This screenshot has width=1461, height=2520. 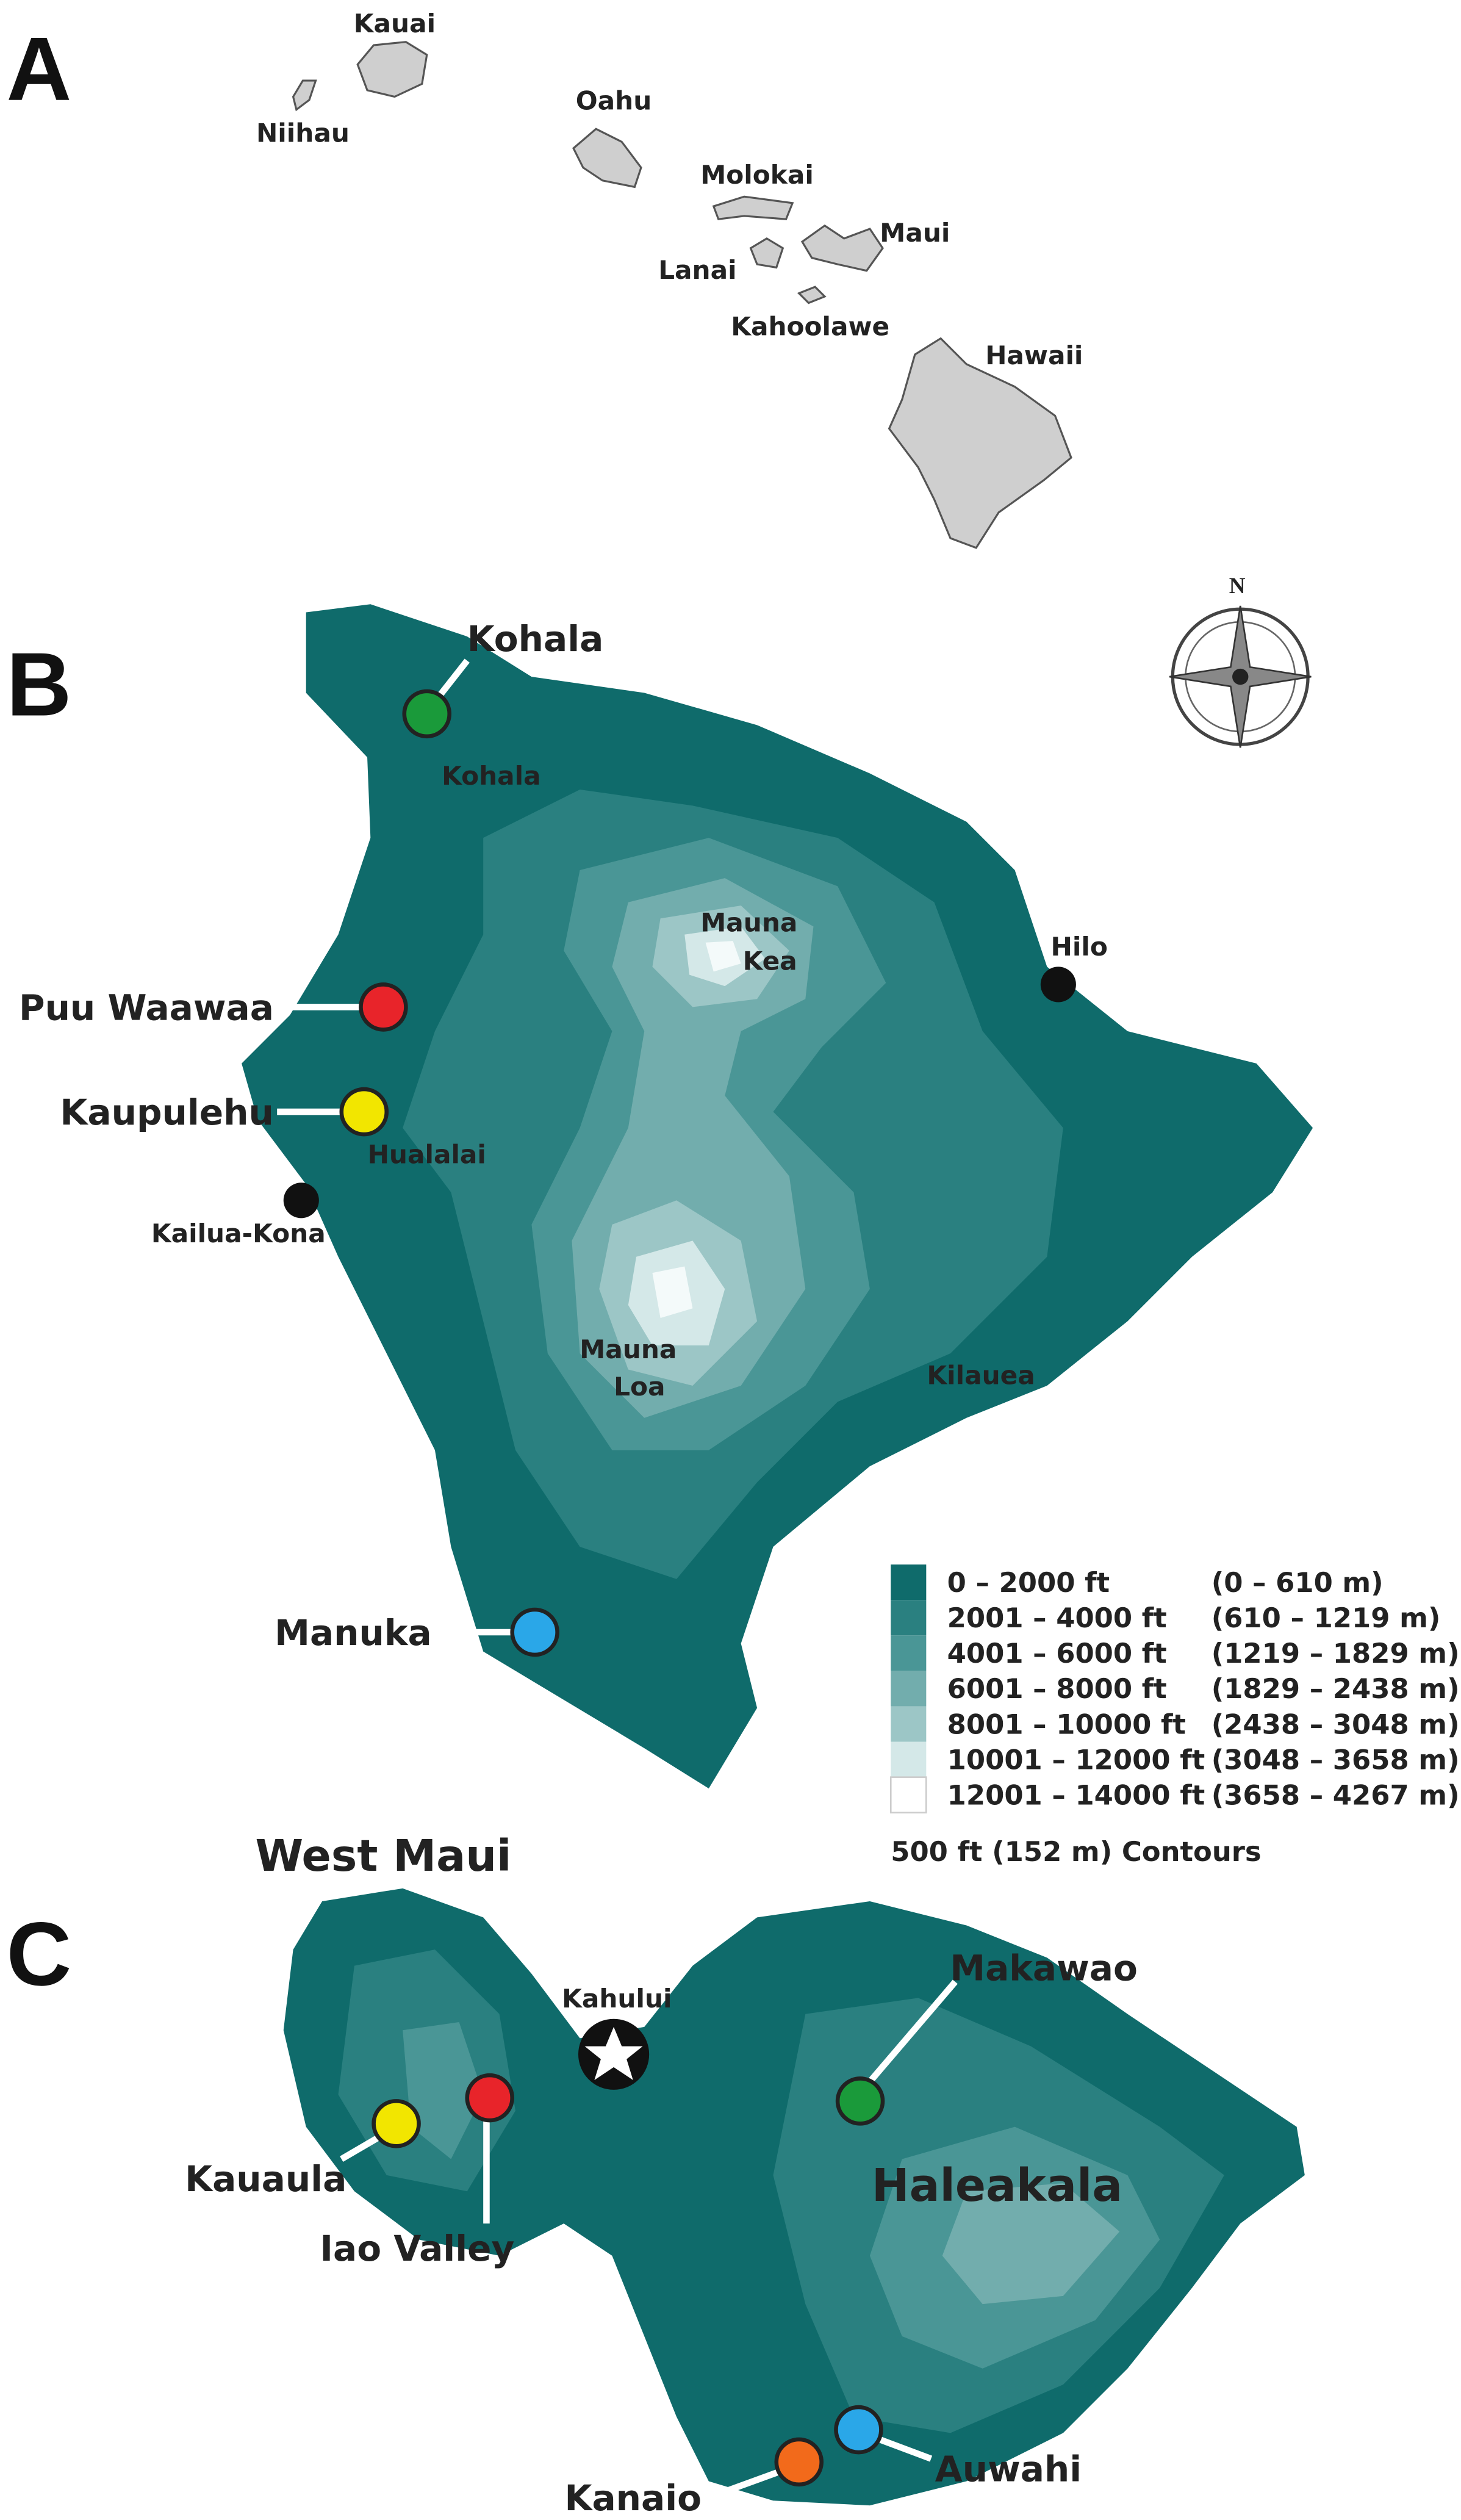 I want to click on site-label: Makawao, so click(x=1044, y=1968).